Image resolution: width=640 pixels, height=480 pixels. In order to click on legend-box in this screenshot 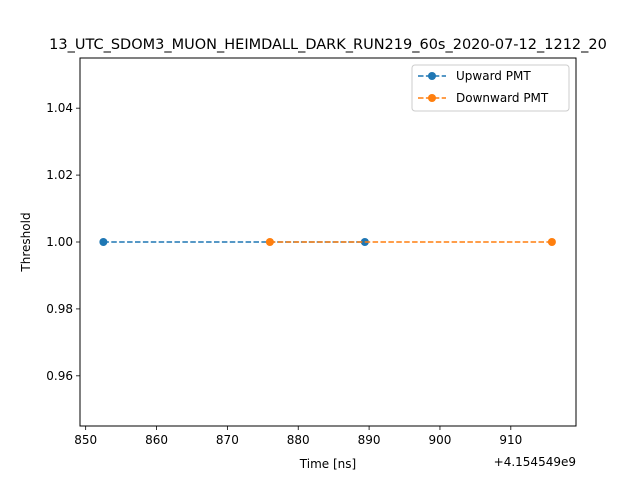, I will do `click(490, 88)`.